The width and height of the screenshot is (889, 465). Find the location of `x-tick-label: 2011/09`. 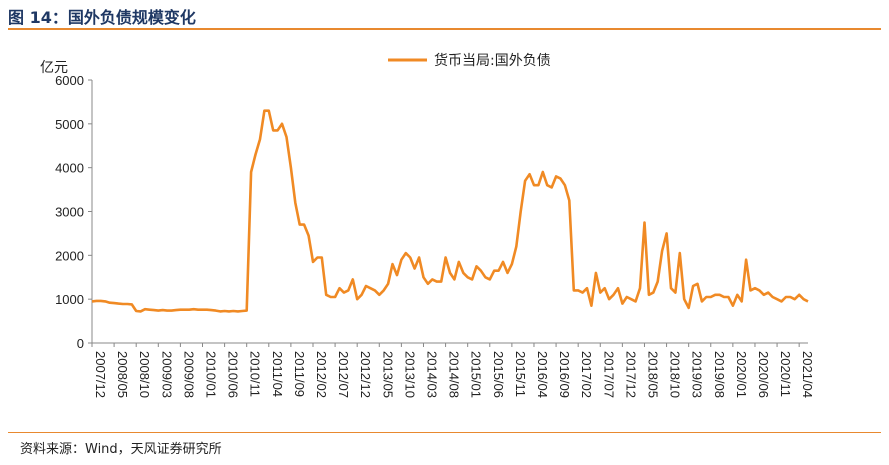

x-tick-label: 2011/09 is located at coordinates (299, 374).